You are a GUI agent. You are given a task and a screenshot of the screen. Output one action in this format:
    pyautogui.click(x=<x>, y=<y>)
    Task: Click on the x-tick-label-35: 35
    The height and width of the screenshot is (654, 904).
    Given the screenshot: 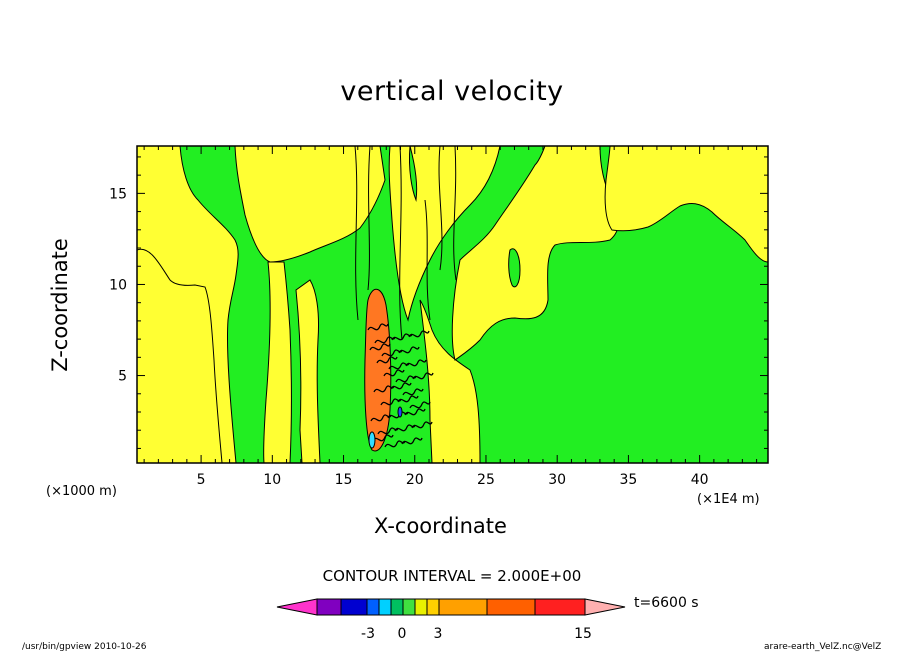 What is the action you would take?
    pyautogui.click(x=628, y=480)
    